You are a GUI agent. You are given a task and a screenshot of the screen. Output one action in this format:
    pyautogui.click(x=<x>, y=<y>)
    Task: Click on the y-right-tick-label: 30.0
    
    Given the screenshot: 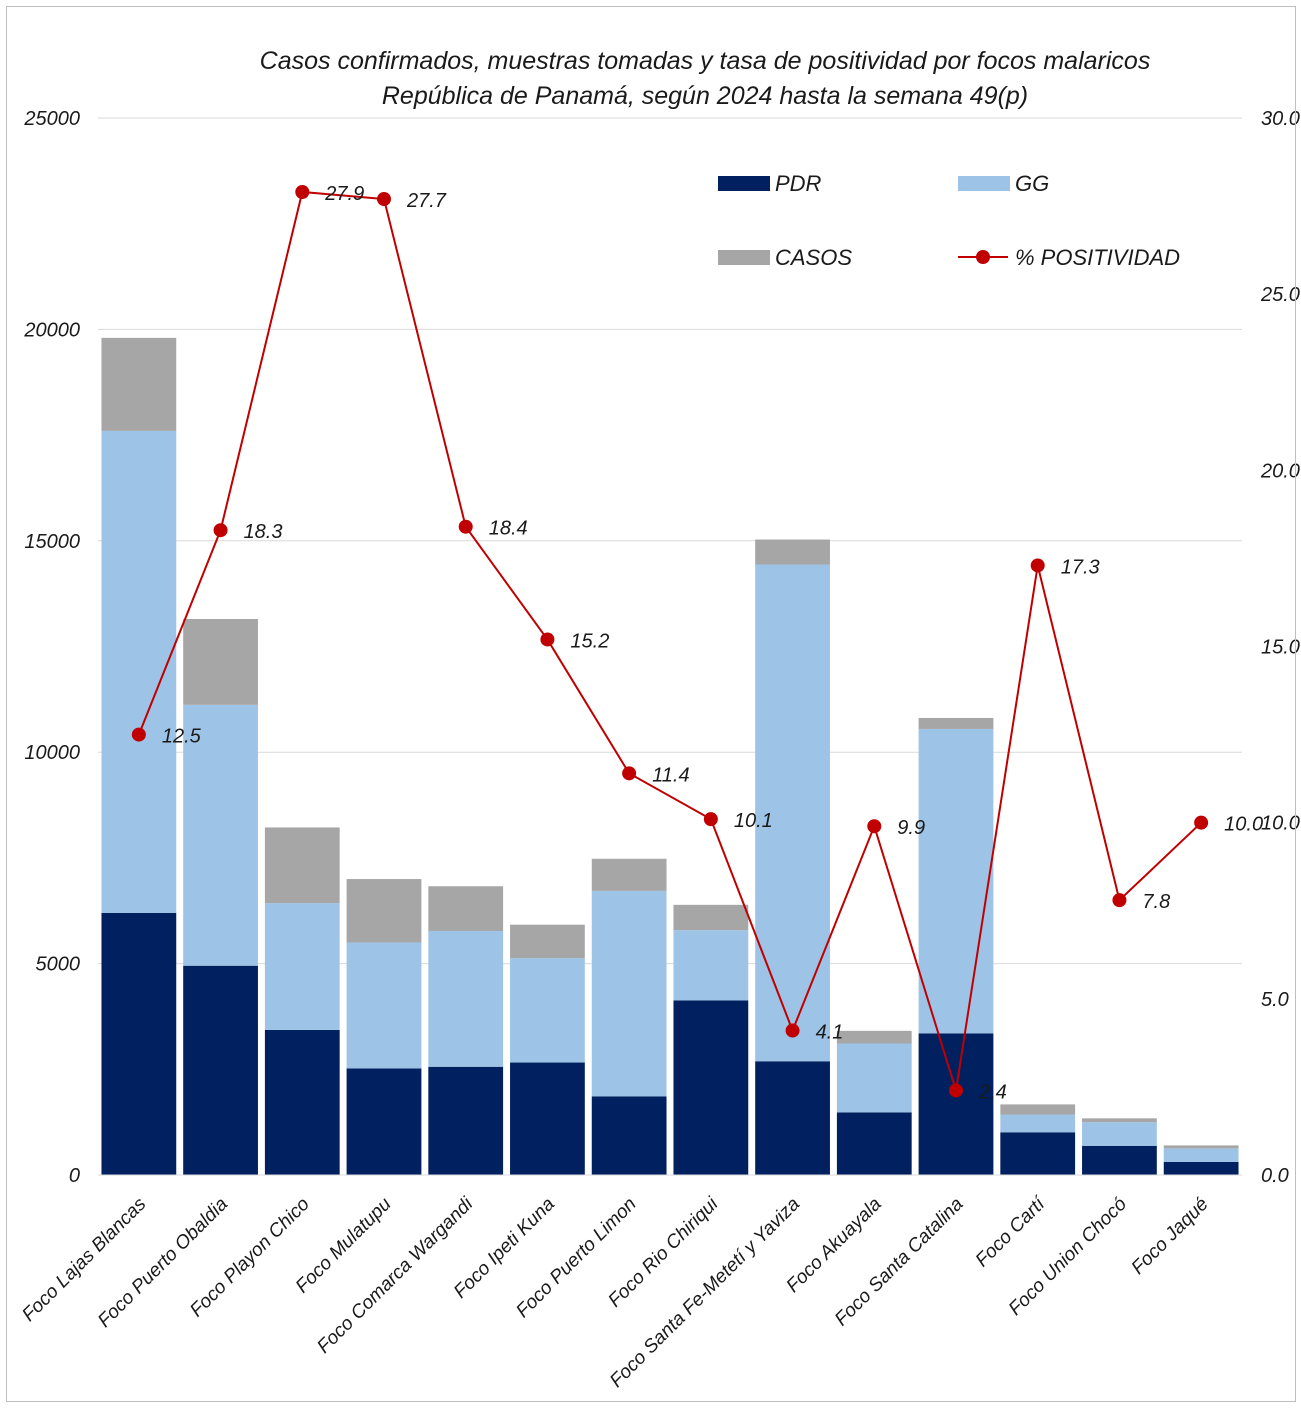 What is the action you would take?
    pyautogui.click(x=1280, y=119)
    